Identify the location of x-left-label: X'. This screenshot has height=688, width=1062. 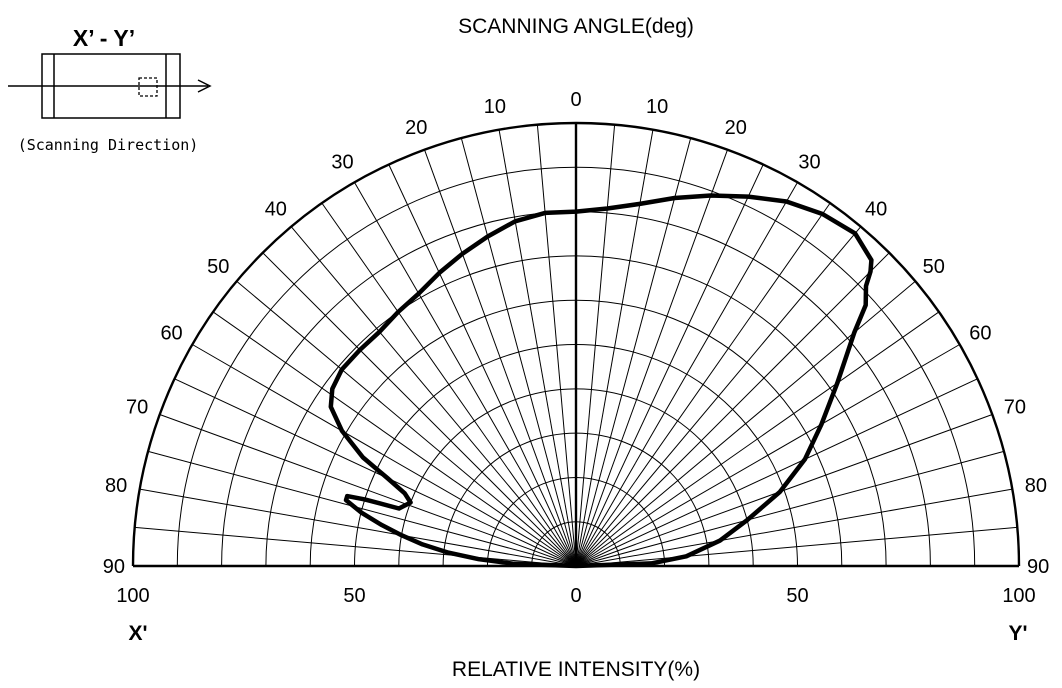
(137, 633).